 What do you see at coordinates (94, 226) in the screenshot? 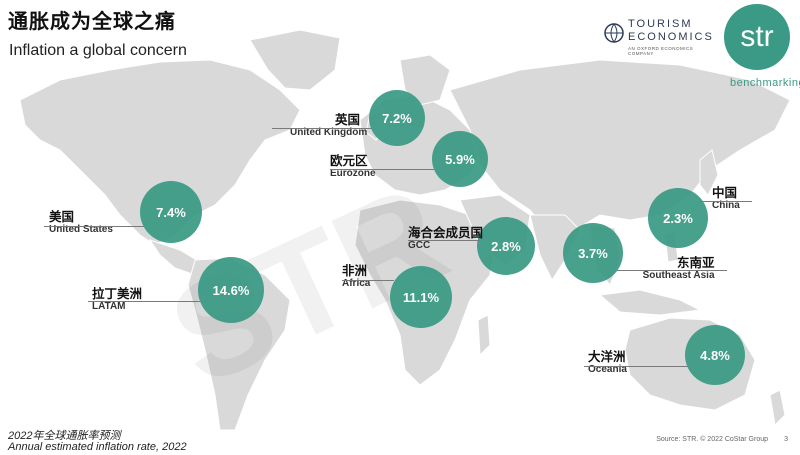
I see `us-leader-line` at bounding box center [94, 226].